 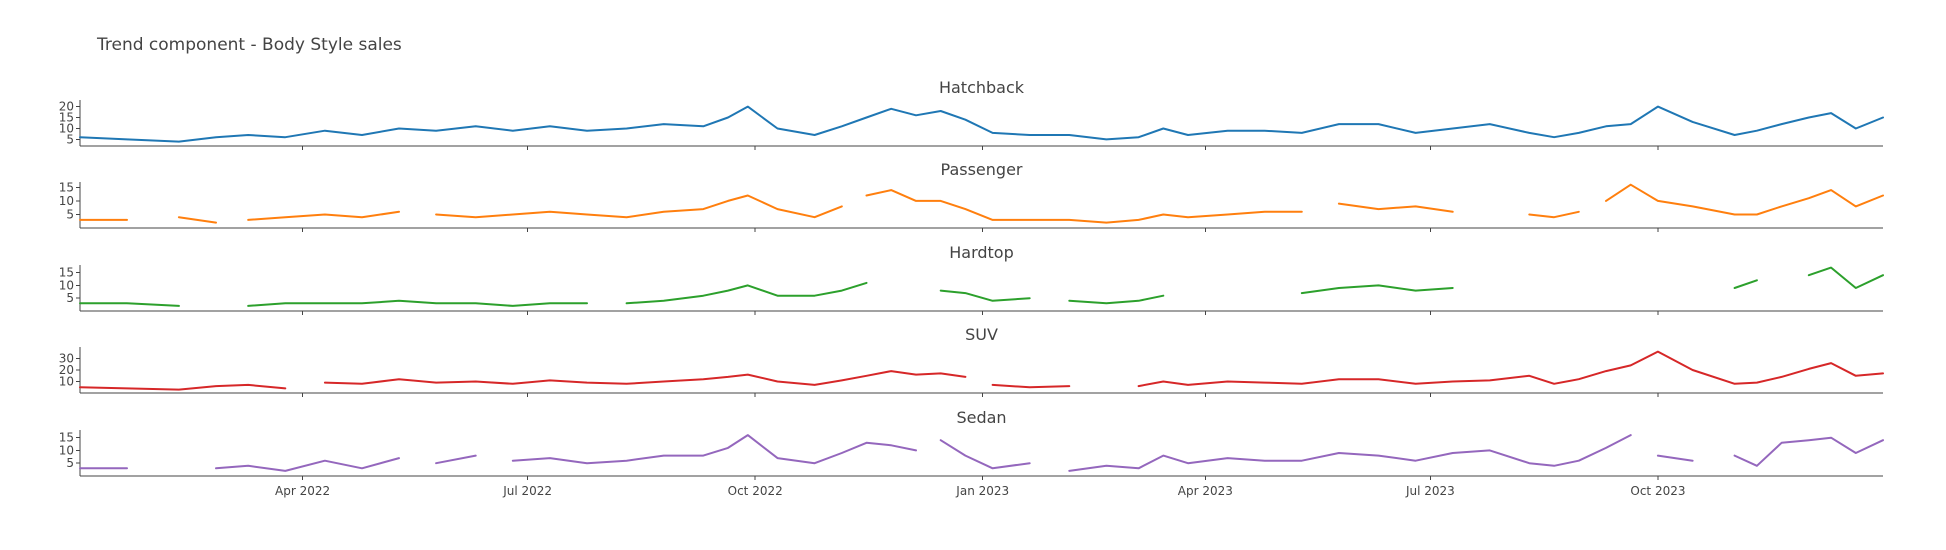 What do you see at coordinates (755, 491) in the screenshot?
I see `x-tick-label-2022-10-01: Oct 2022` at bounding box center [755, 491].